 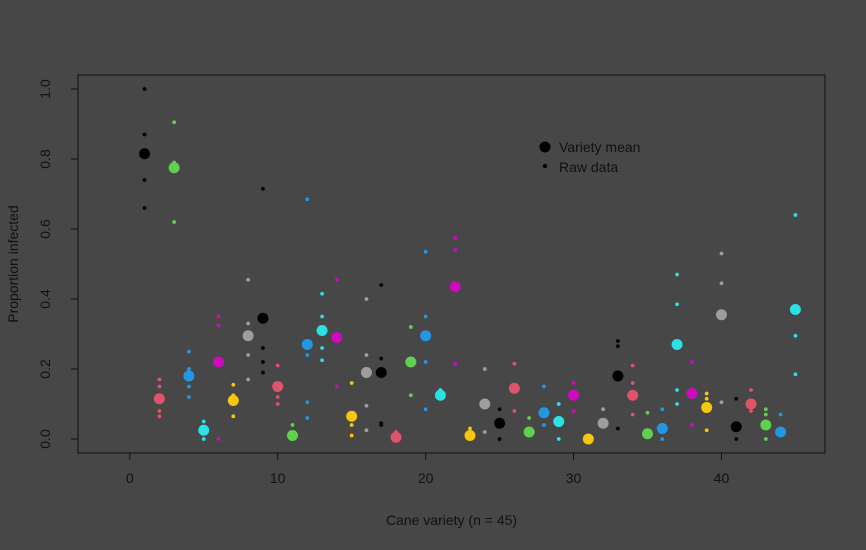 I want to click on x-tick-label: 10, so click(x=278, y=478).